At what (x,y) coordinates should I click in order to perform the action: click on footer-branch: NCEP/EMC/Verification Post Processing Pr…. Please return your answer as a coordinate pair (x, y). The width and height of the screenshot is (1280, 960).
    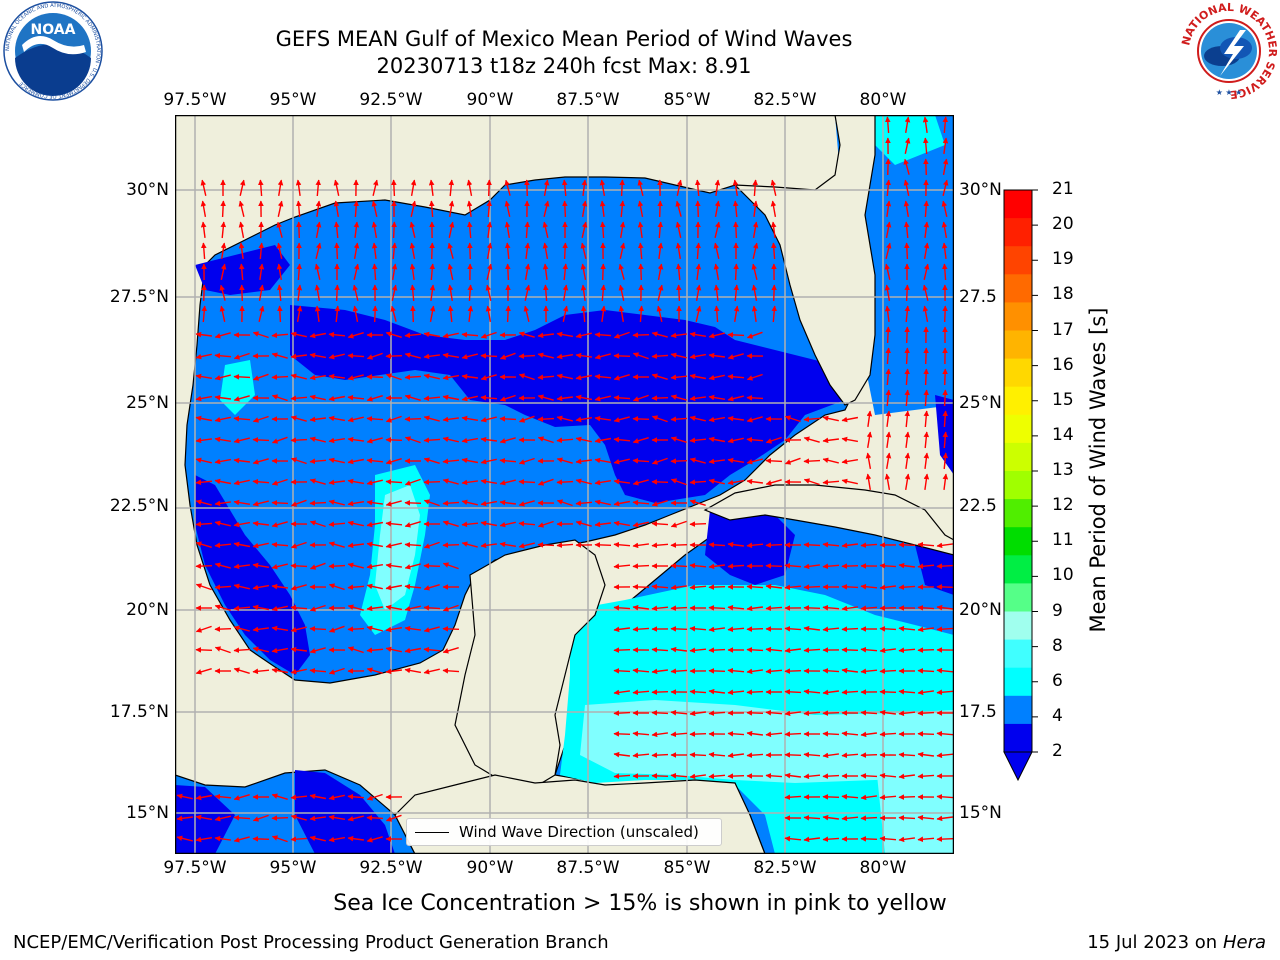
    Looking at the image, I should click on (311, 942).